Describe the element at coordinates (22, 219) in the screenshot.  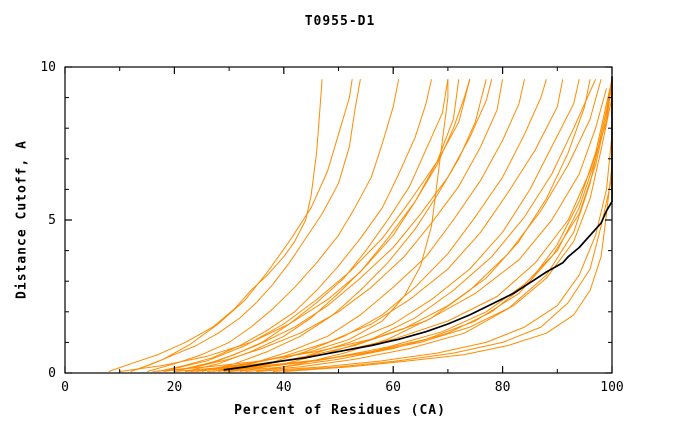
I see `y-axis-label: Distance Cutoff, A` at that location.